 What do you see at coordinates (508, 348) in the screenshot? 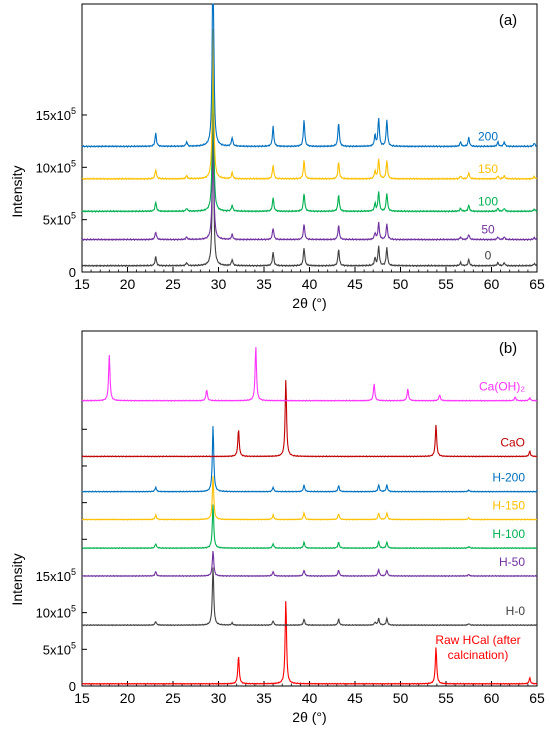
I see `panel-label: (b)` at bounding box center [508, 348].